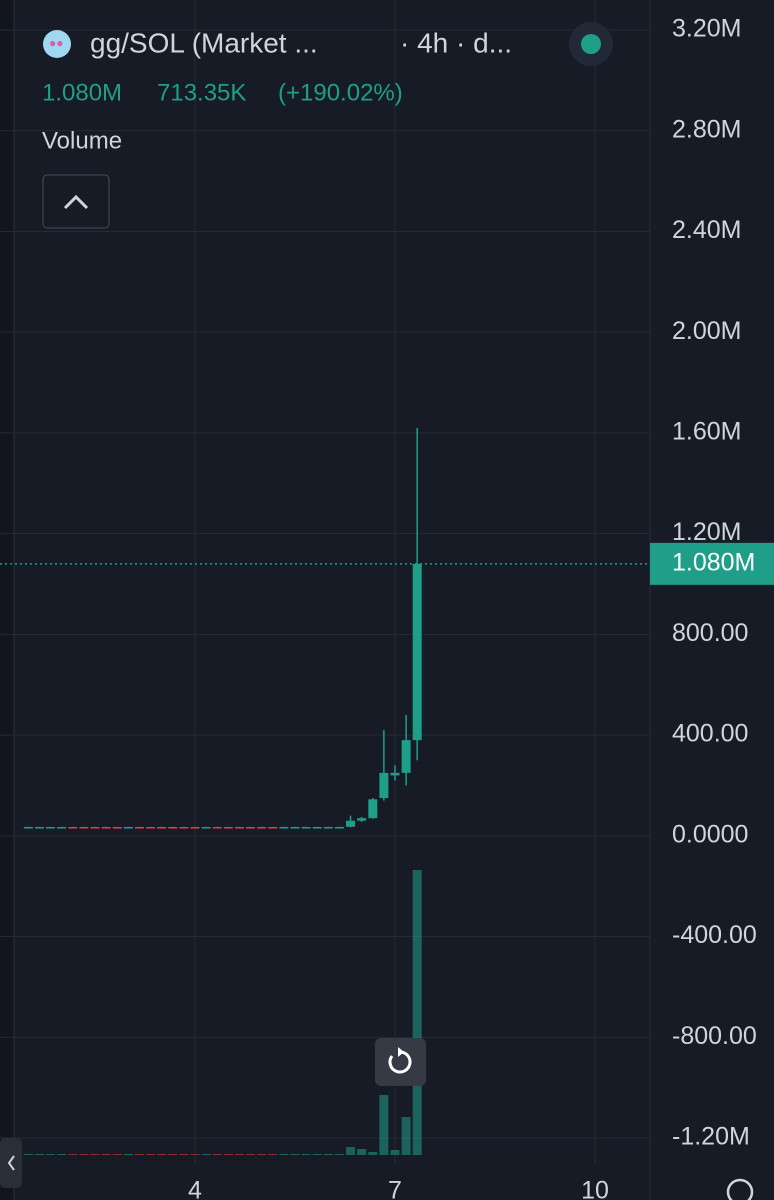 The width and height of the screenshot is (774, 1200). What do you see at coordinates (395, 1188) in the screenshot?
I see `x-tick-label: 7` at bounding box center [395, 1188].